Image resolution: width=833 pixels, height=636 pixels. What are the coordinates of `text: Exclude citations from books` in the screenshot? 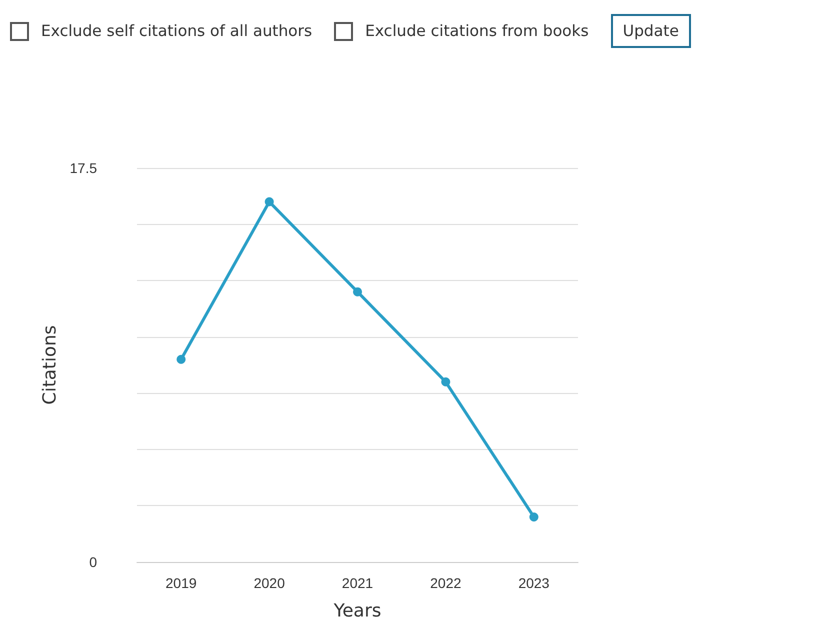 It's located at (477, 31).